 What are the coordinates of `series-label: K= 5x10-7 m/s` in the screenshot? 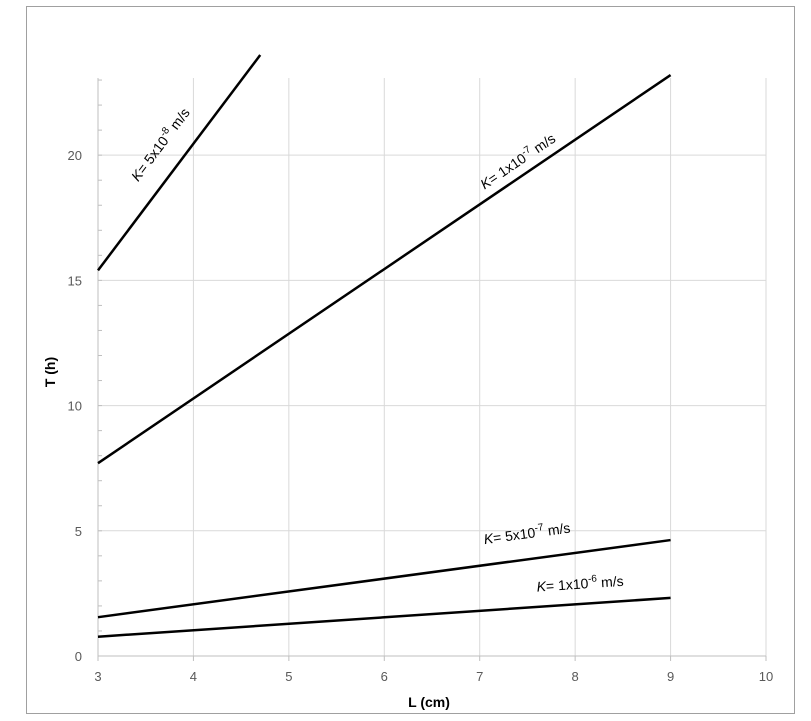 It's located at (527, 533).